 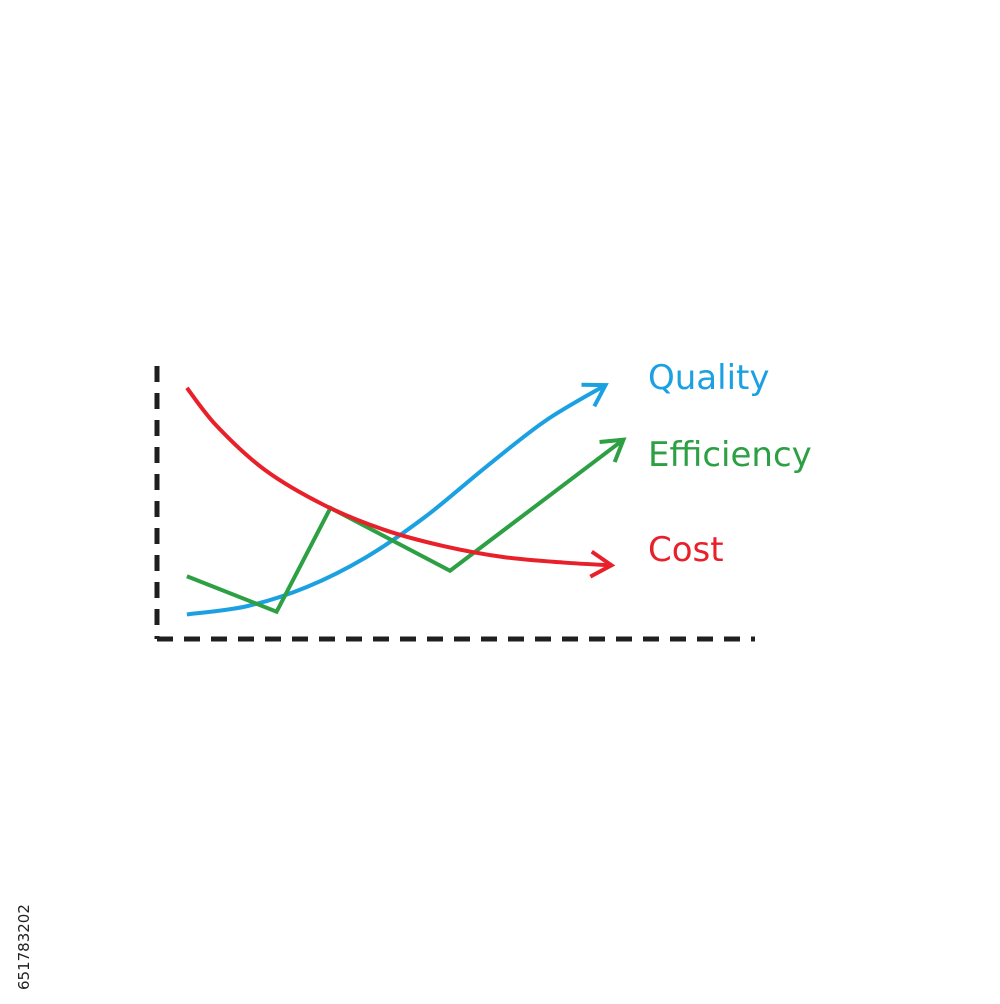 What do you see at coordinates (602, 564) in the screenshot?
I see `series-arrowhead-cost` at bounding box center [602, 564].